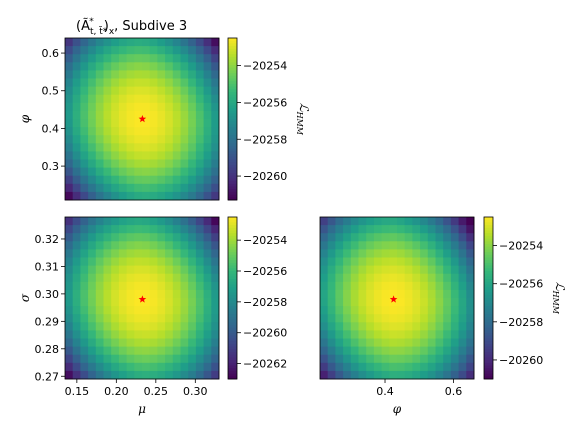 This screenshot has width=576, height=432. Describe the element at coordinates (454, 391) in the screenshot. I see `x-tick-label: 0.6` at that location.